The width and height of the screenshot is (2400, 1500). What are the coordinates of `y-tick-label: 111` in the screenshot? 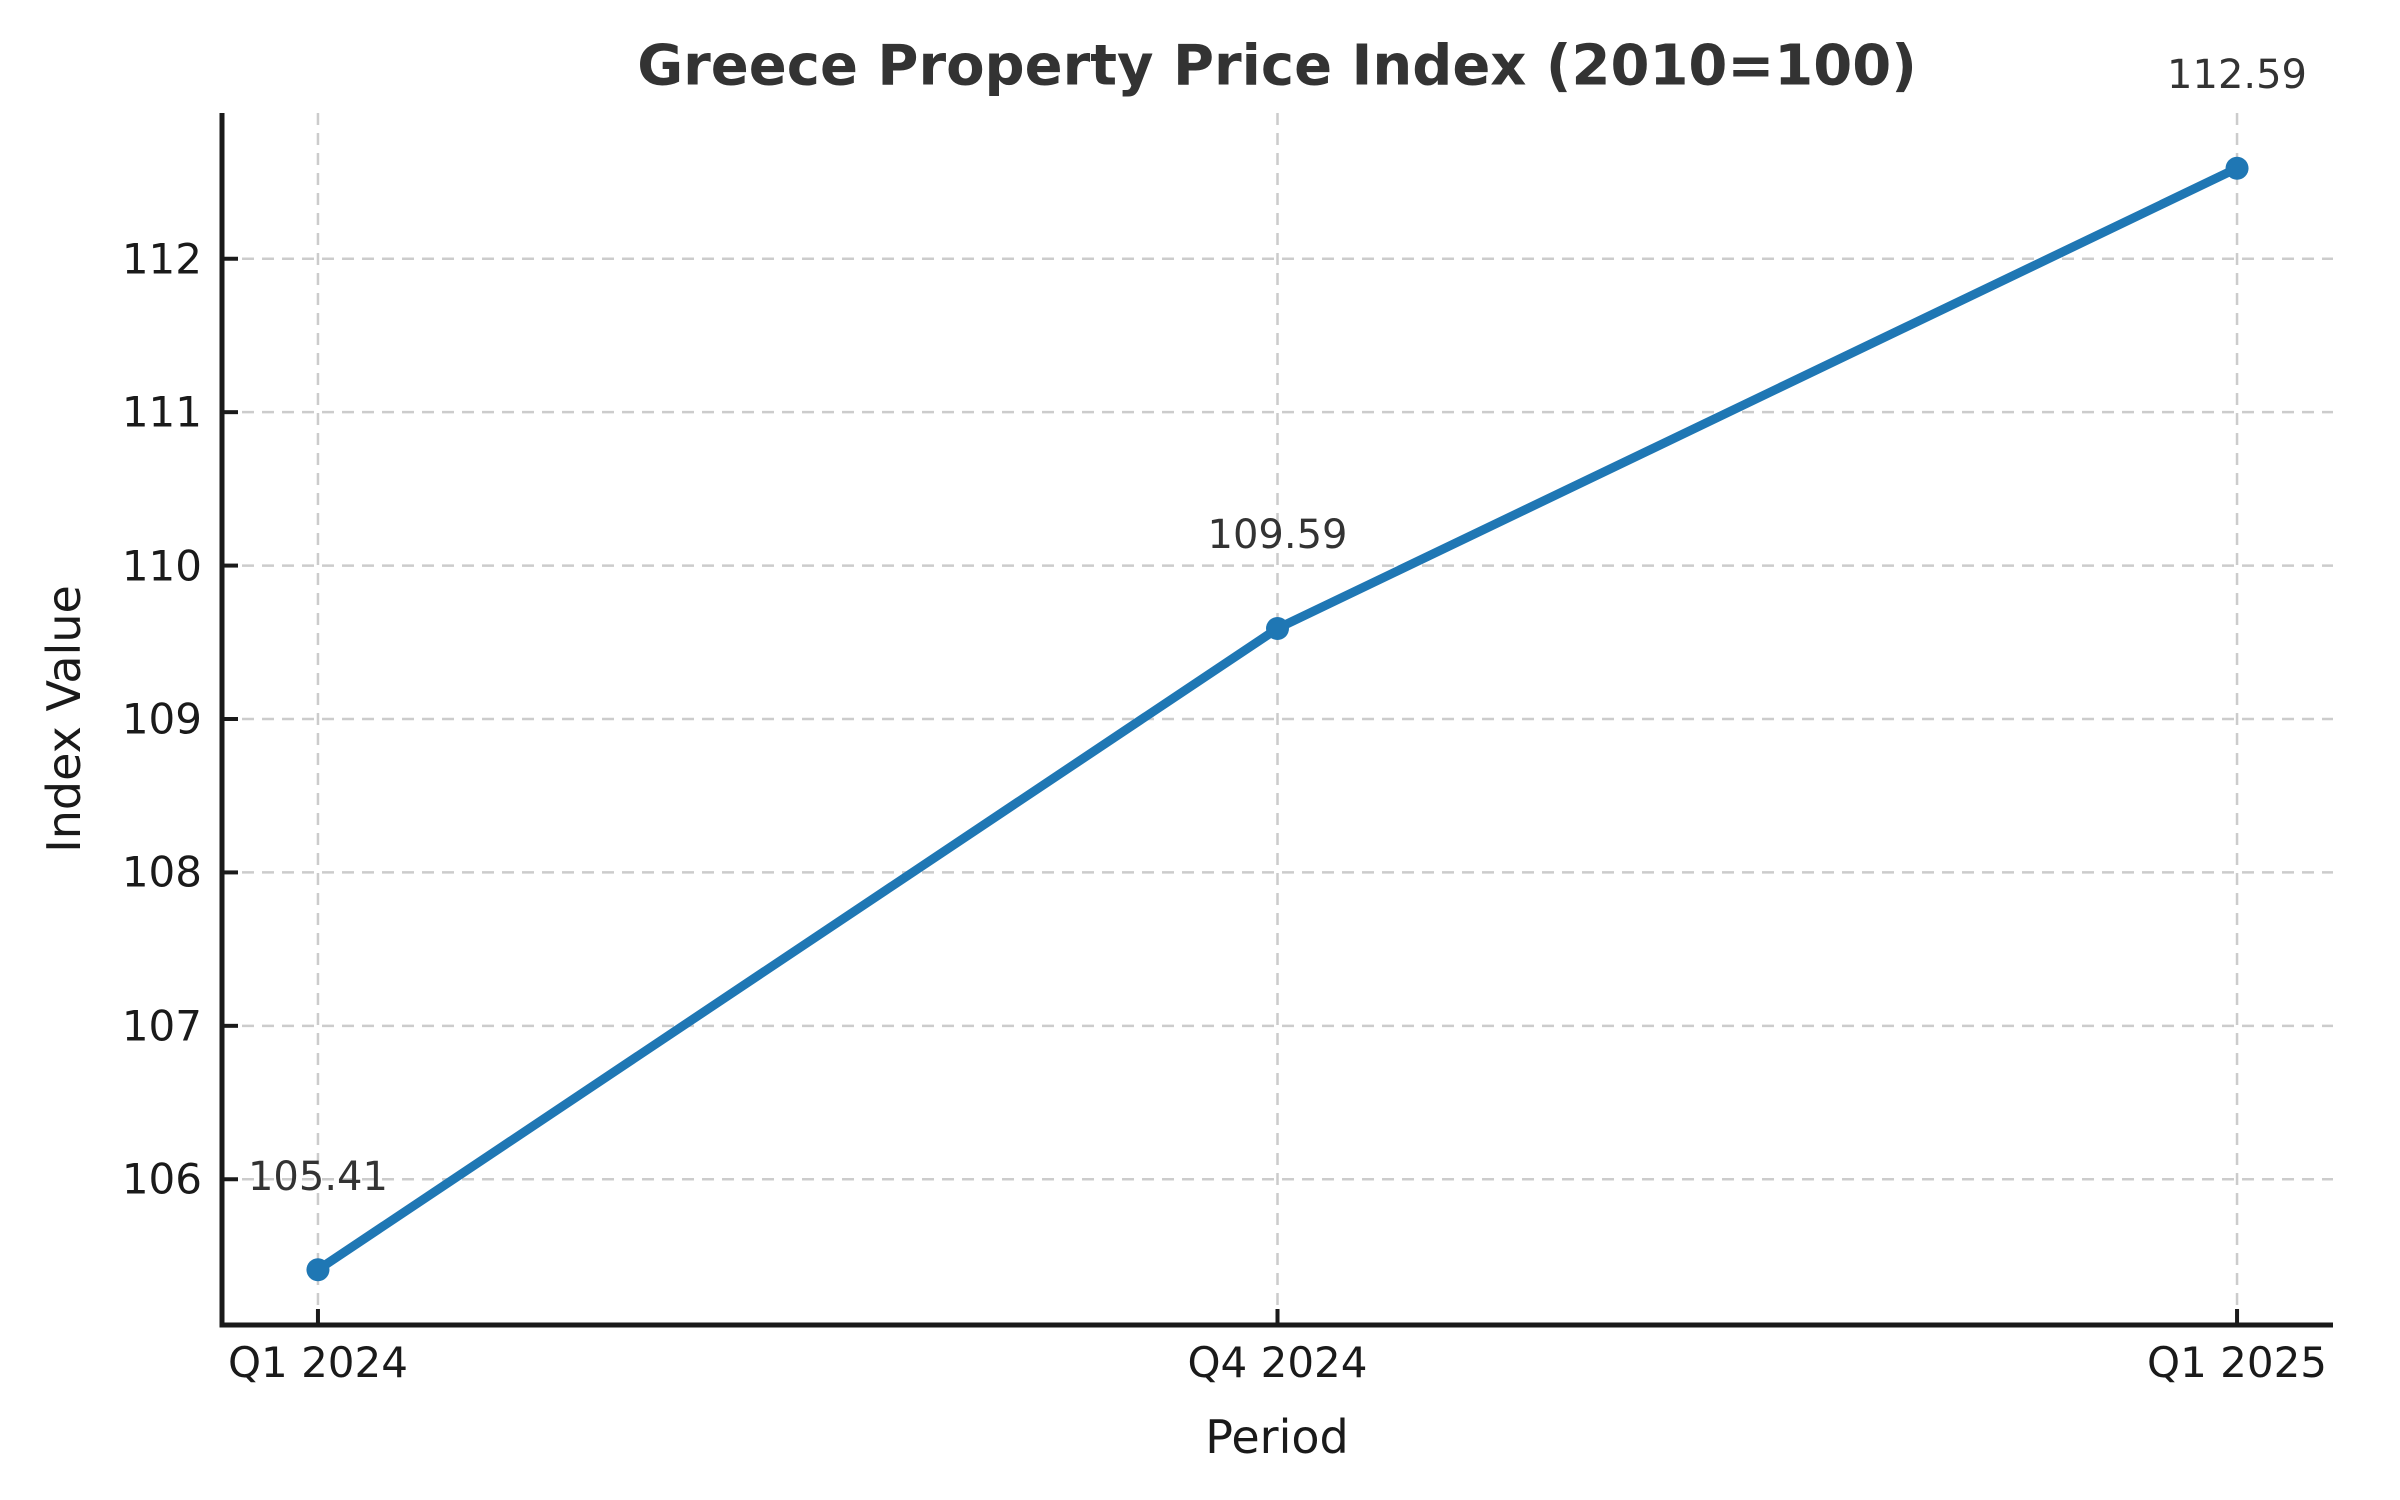 It's located at (161, 412).